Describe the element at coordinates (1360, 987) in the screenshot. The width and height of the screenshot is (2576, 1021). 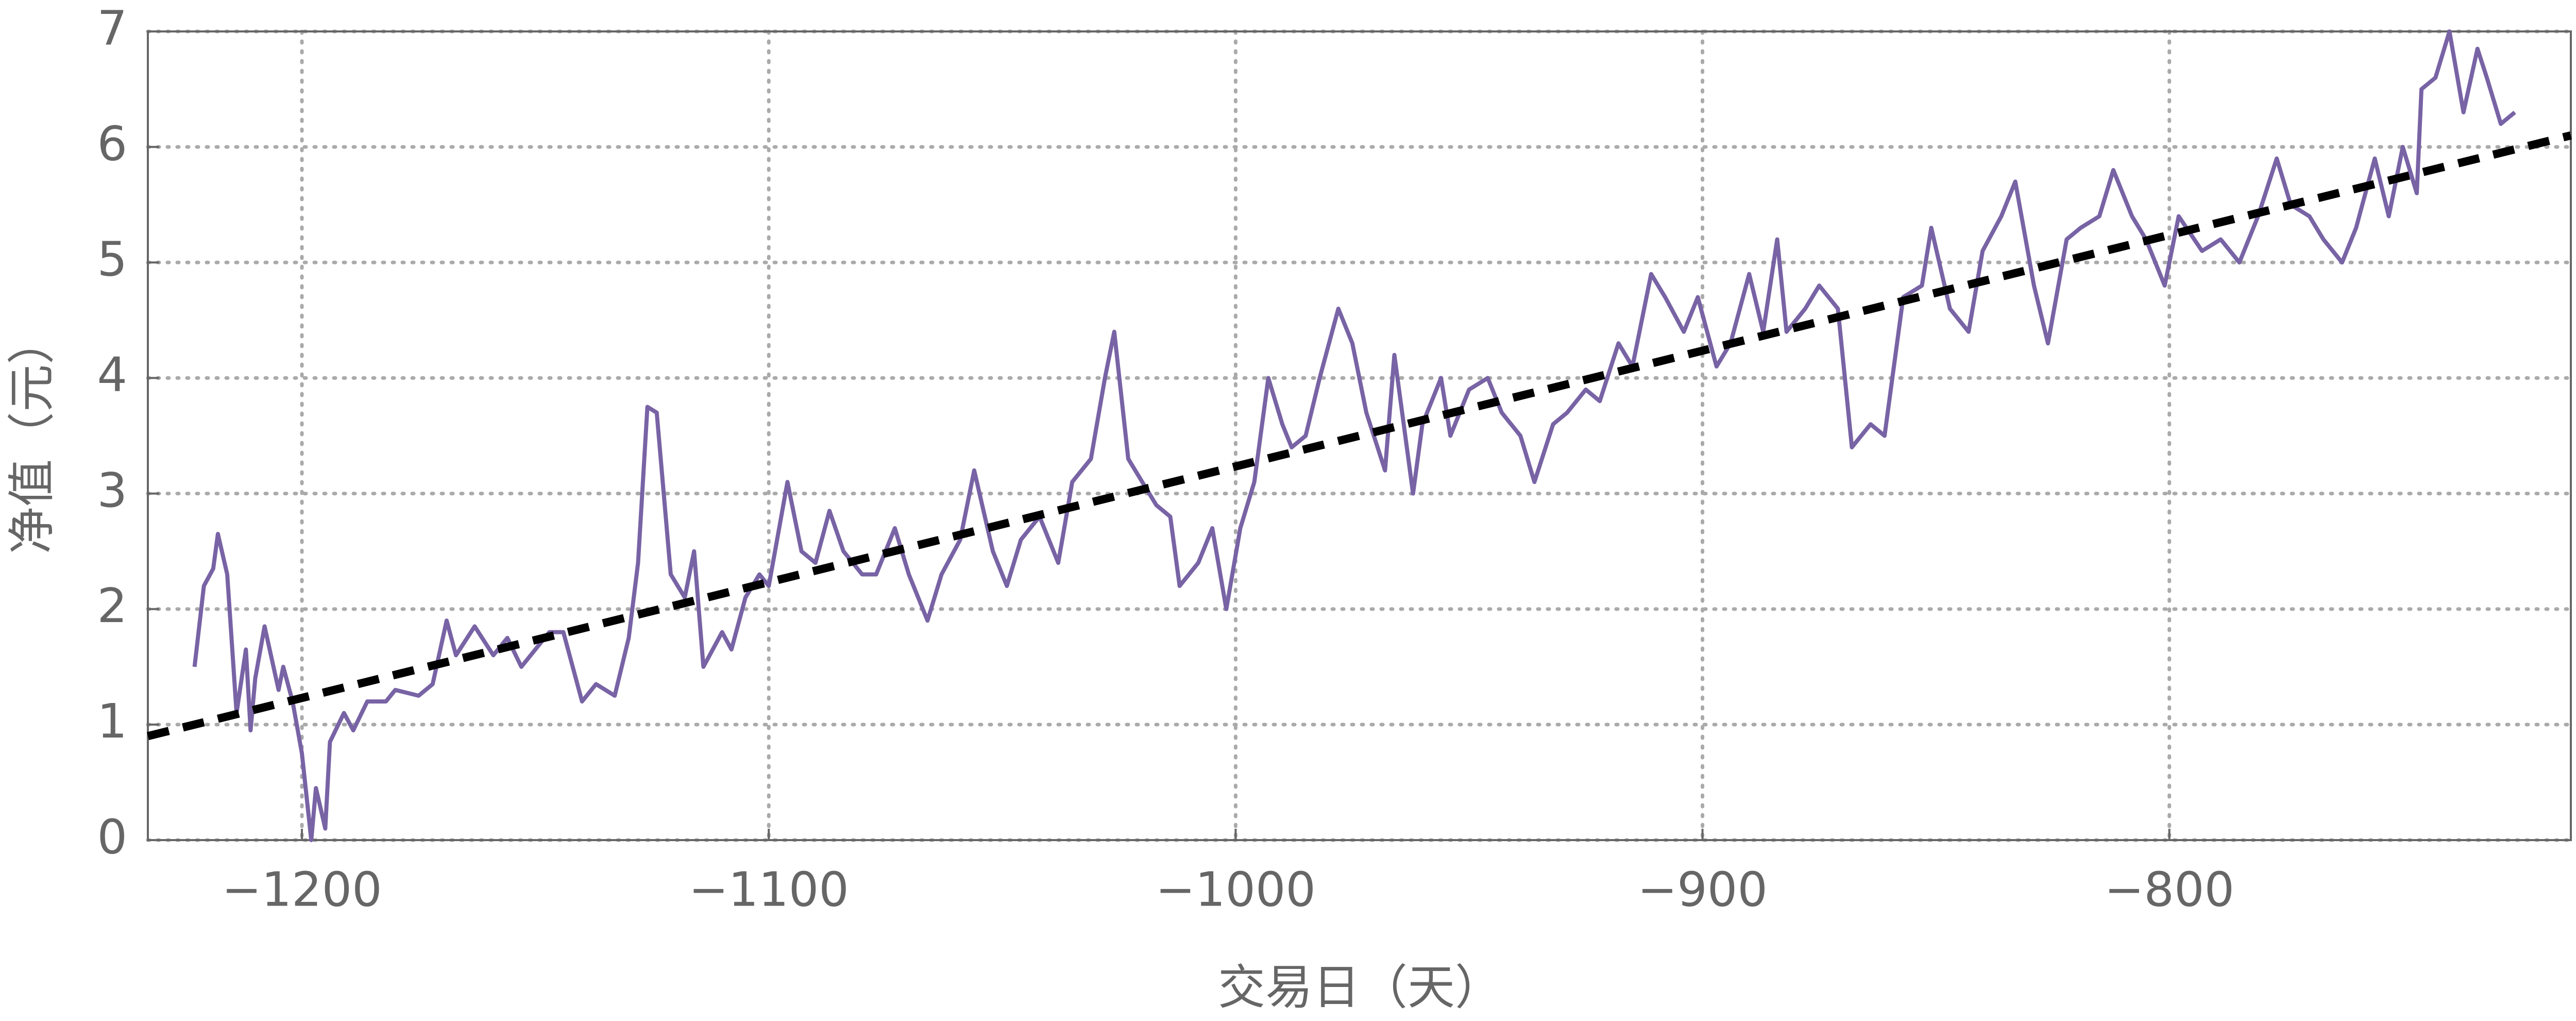
I see `x-axis-label: 交易日（天）` at that location.